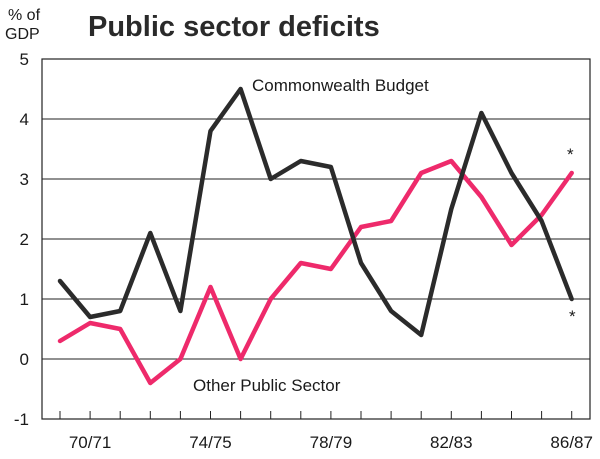 Image resolution: width=600 pixels, height=459 pixels. Describe the element at coordinates (541, 221) in the screenshot. I see `point-commonwealth-budget-85/86` at that location.